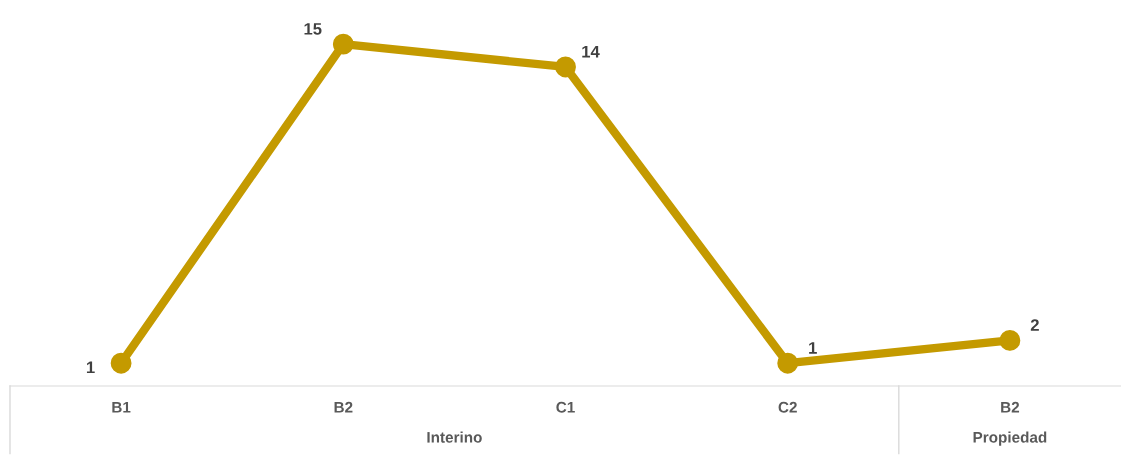  Describe the element at coordinates (121, 407) in the screenshot. I see `x-tick-label: B1` at that location.